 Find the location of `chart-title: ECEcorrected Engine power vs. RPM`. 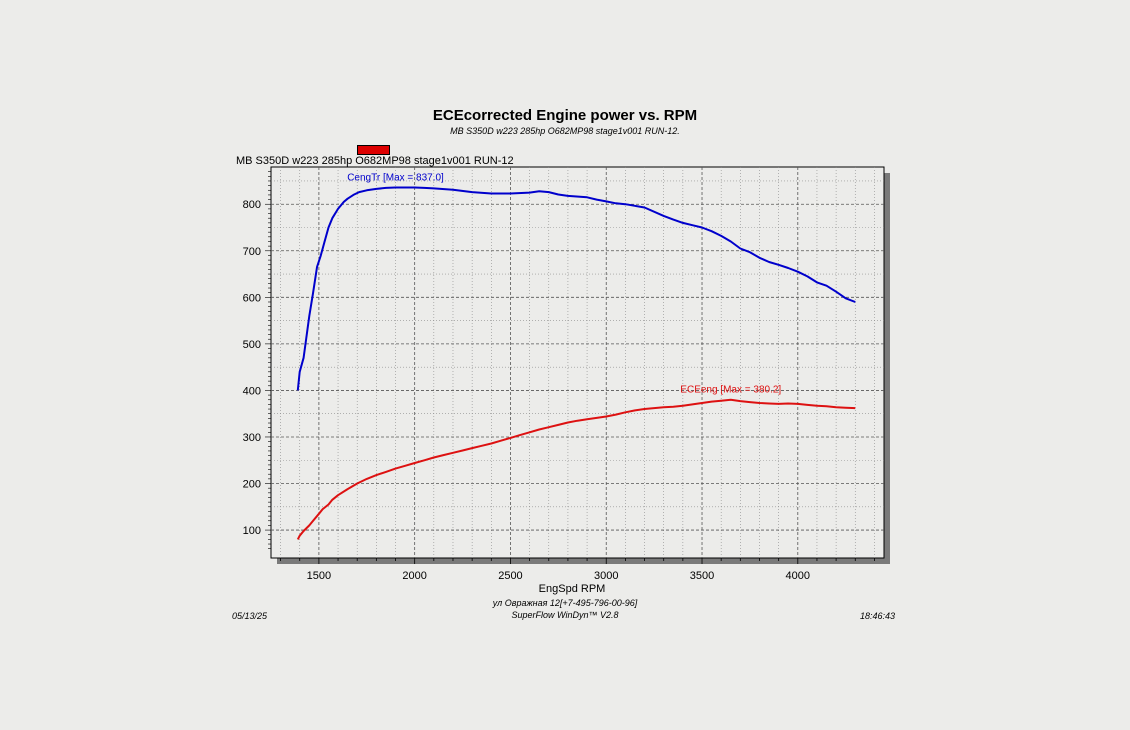

chart-title: ECEcorrected Engine power vs. RPM is located at coordinates (565, 115).